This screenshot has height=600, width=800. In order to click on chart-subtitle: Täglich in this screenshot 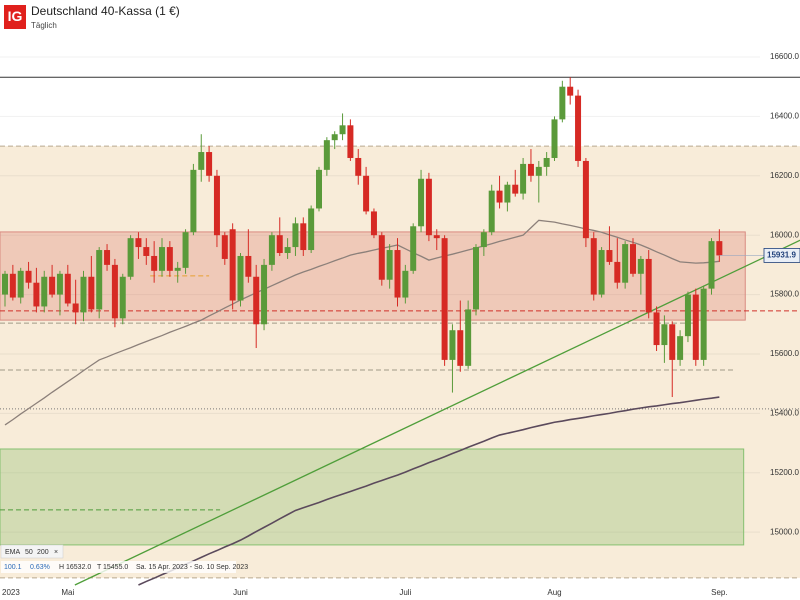, I will do `click(44, 25)`.